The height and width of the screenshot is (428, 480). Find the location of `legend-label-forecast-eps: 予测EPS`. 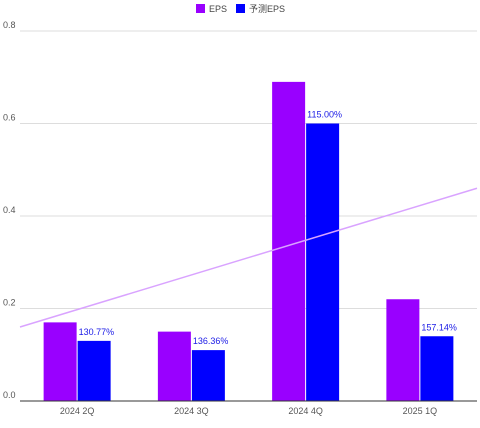

legend-label-forecast-eps: 予测EPS is located at coordinates (267, 9).